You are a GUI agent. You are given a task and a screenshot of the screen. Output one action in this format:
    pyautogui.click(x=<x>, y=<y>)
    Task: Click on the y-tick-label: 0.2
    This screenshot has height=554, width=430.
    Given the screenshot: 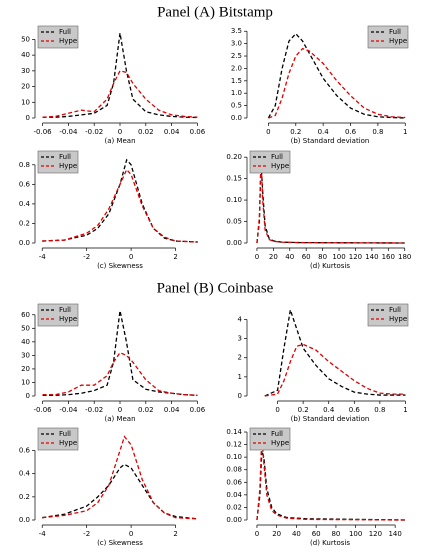 What is the action you would take?
    pyautogui.click(x=24, y=223)
    